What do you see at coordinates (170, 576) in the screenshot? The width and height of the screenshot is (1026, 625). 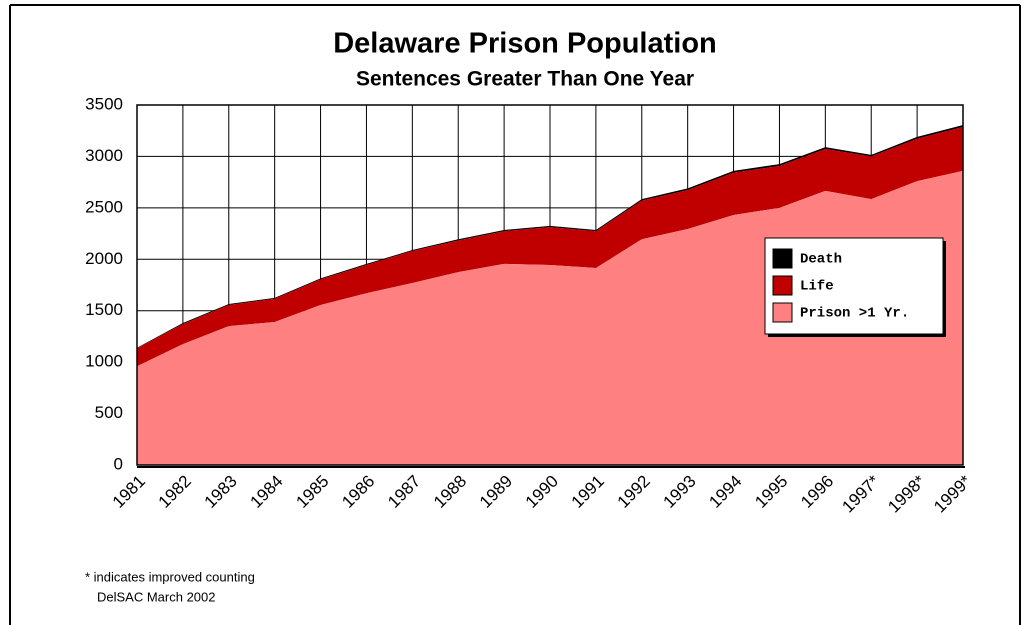 I see `footnote: * indicates improved counting` at bounding box center [170, 576].